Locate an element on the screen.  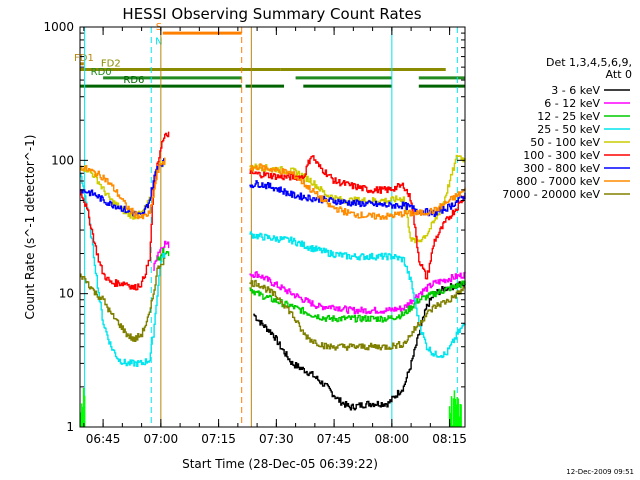
legend-entry-label: 3 - 6 keV is located at coordinates (575, 90).